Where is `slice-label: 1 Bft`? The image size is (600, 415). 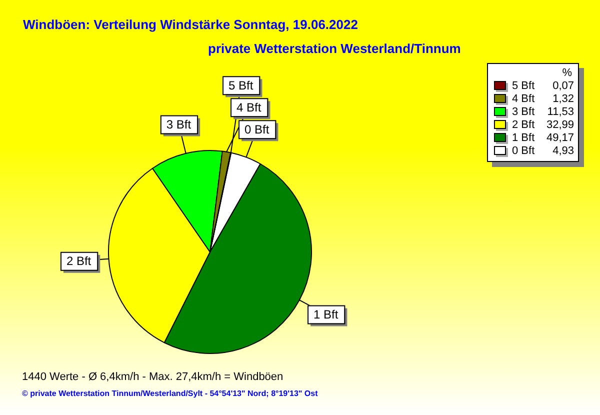
slice-label: 1 Bft is located at coordinates (326, 315).